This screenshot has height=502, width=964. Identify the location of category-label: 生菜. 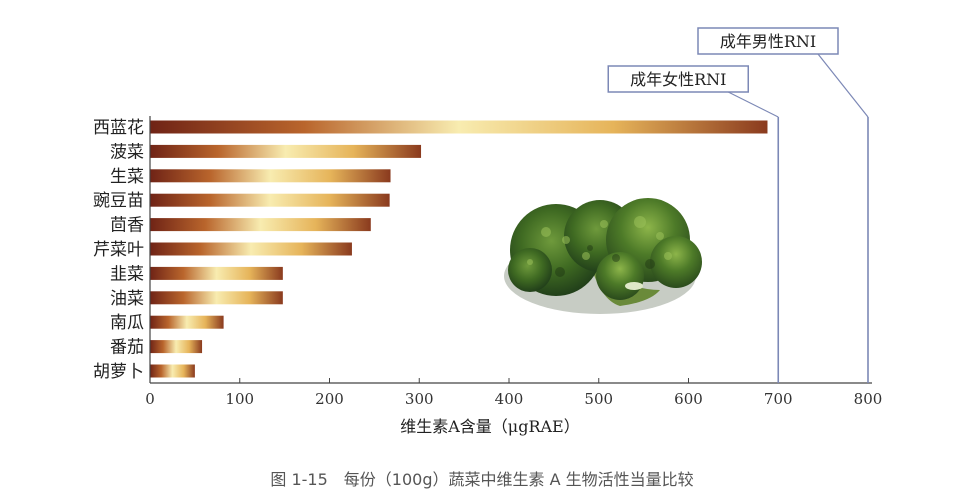
(127, 177).